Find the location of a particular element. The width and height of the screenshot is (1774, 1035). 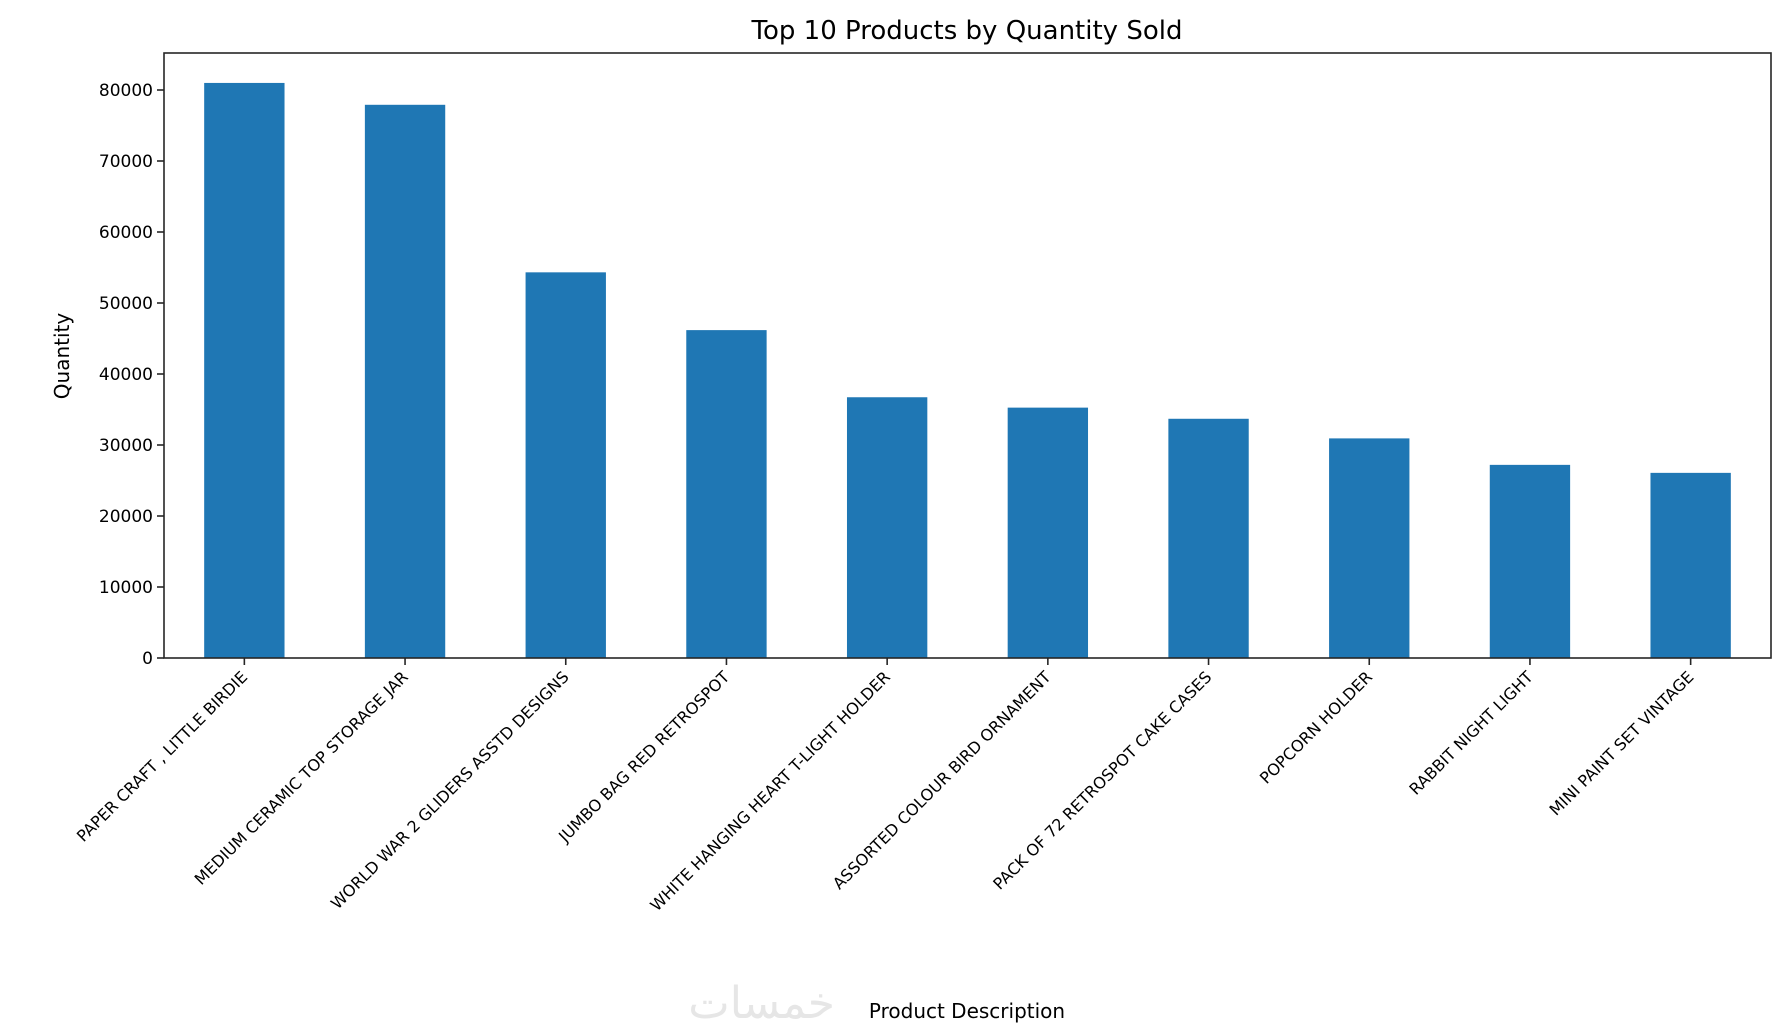

chart-title: Top 10 Products by Quantity Sold is located at coordinates (967, 31).